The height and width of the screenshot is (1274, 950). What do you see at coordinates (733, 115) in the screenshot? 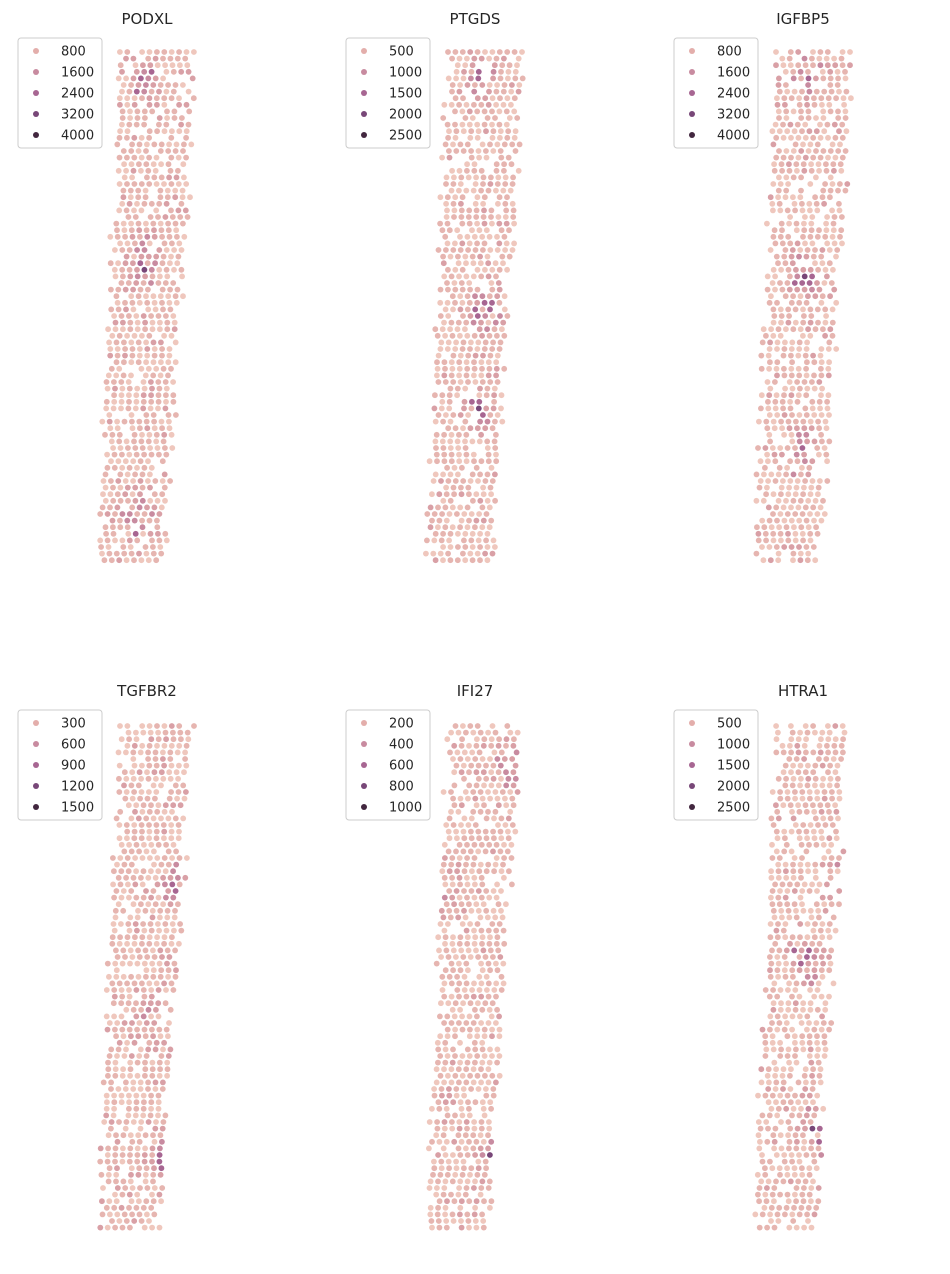
I see `legend-label: 3200` at bounding box center [733, 115].